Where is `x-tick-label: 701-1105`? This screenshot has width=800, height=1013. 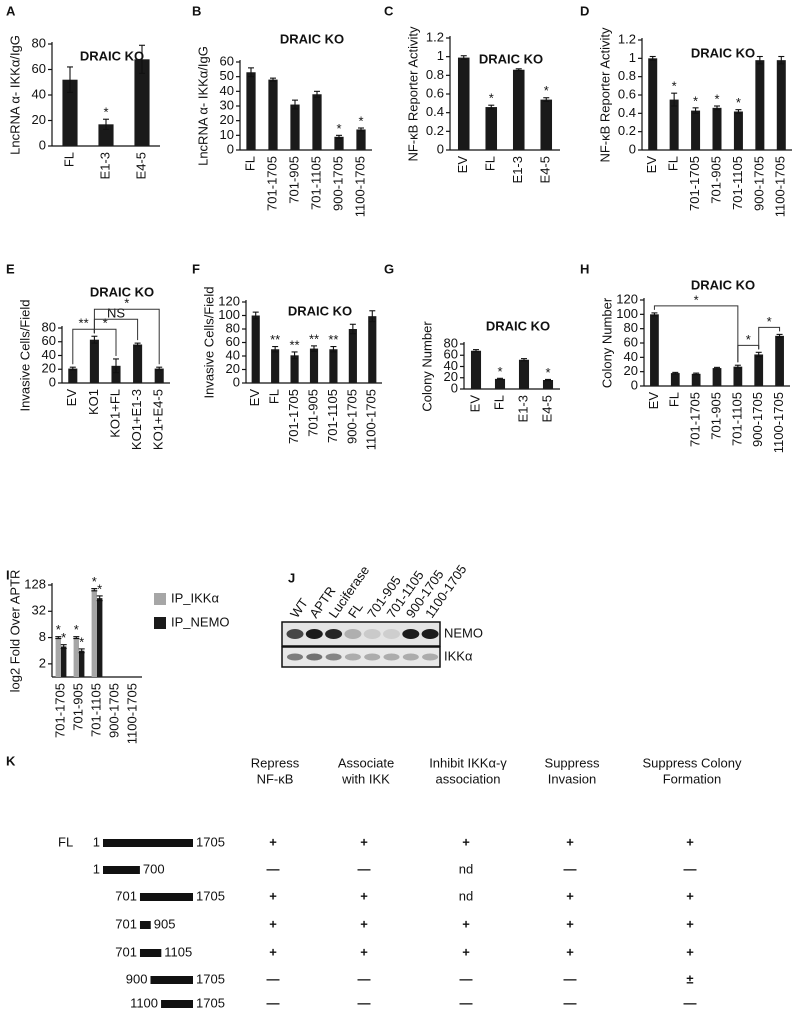 x-tick-label: 701-1105 is located at coordinates (737, 183).